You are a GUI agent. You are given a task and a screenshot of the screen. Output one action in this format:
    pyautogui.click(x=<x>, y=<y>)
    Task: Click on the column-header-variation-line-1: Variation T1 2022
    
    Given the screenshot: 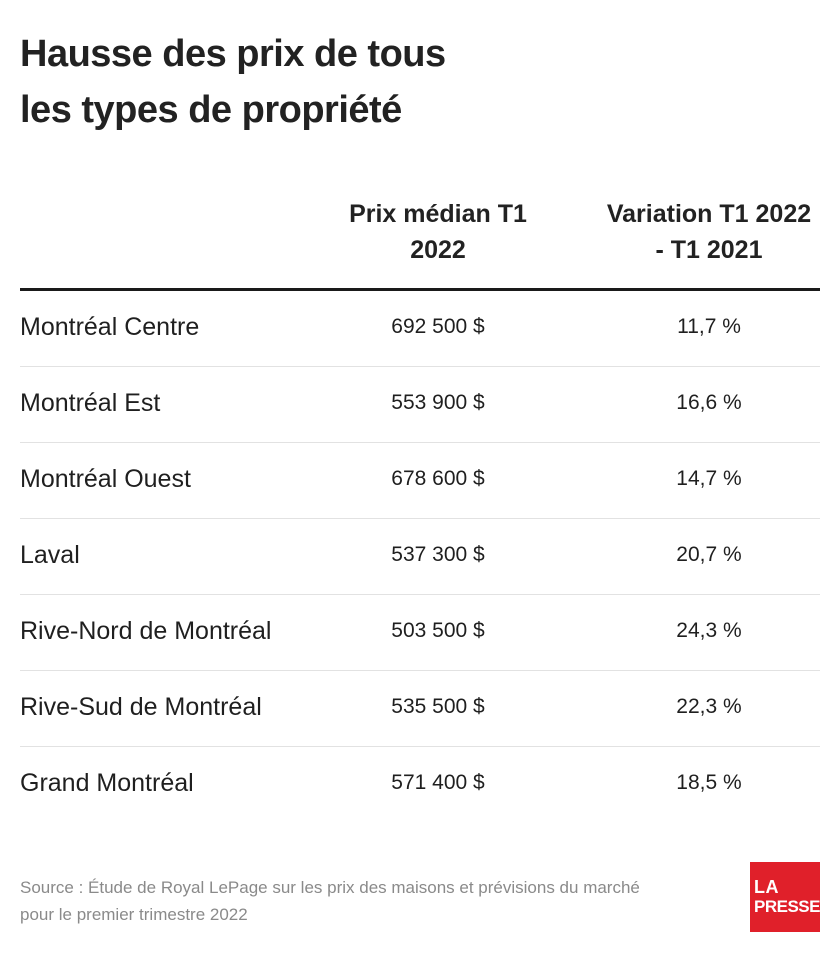 What is the action you would take?
    pyautogui.click(x=709, y=214)
    